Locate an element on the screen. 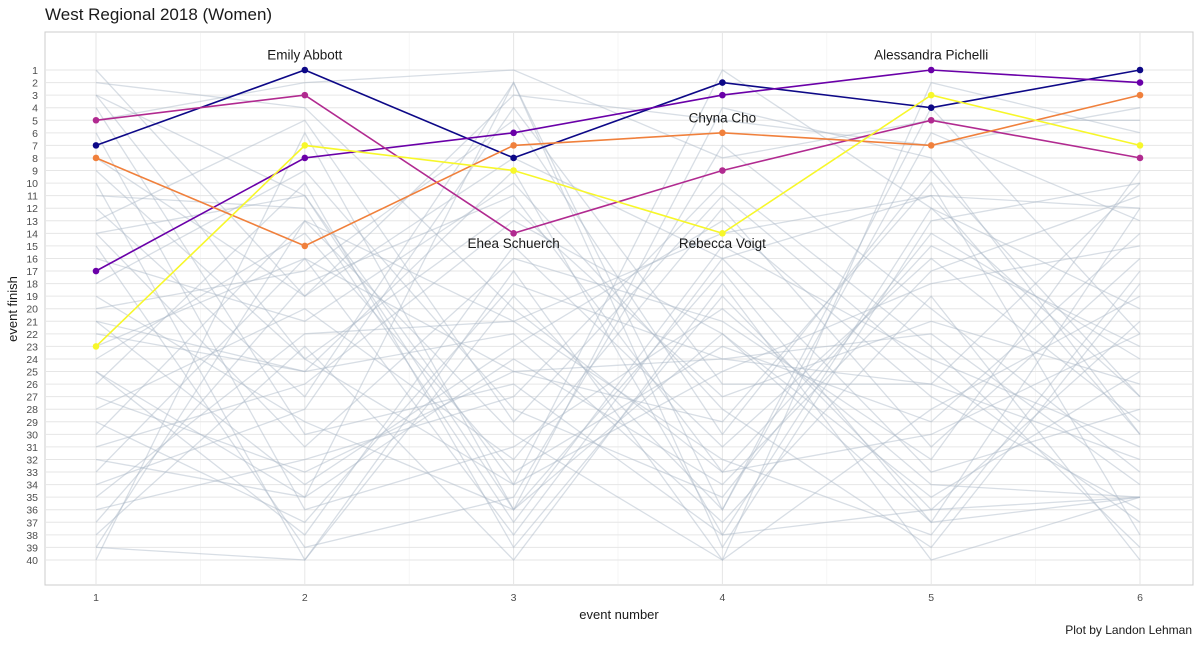  y-tick-label: 29 is located at coordinates (32, 423).